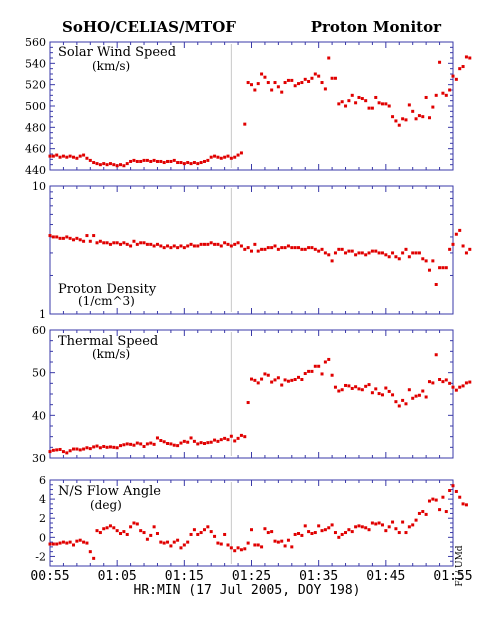 This screenshot has width=494, height=618. What do you see at coordinates (376, 27) in the screenshot?
I see `monitor-title: Proton Monitor` at bounding box center [376, 27].